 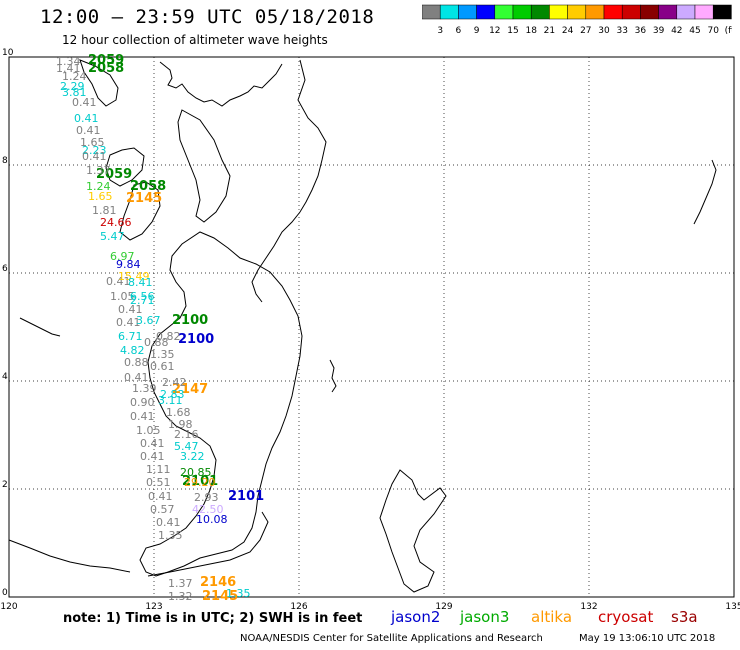 I want to click on wave-height-label: 3.11, so click(x=170, y=400).